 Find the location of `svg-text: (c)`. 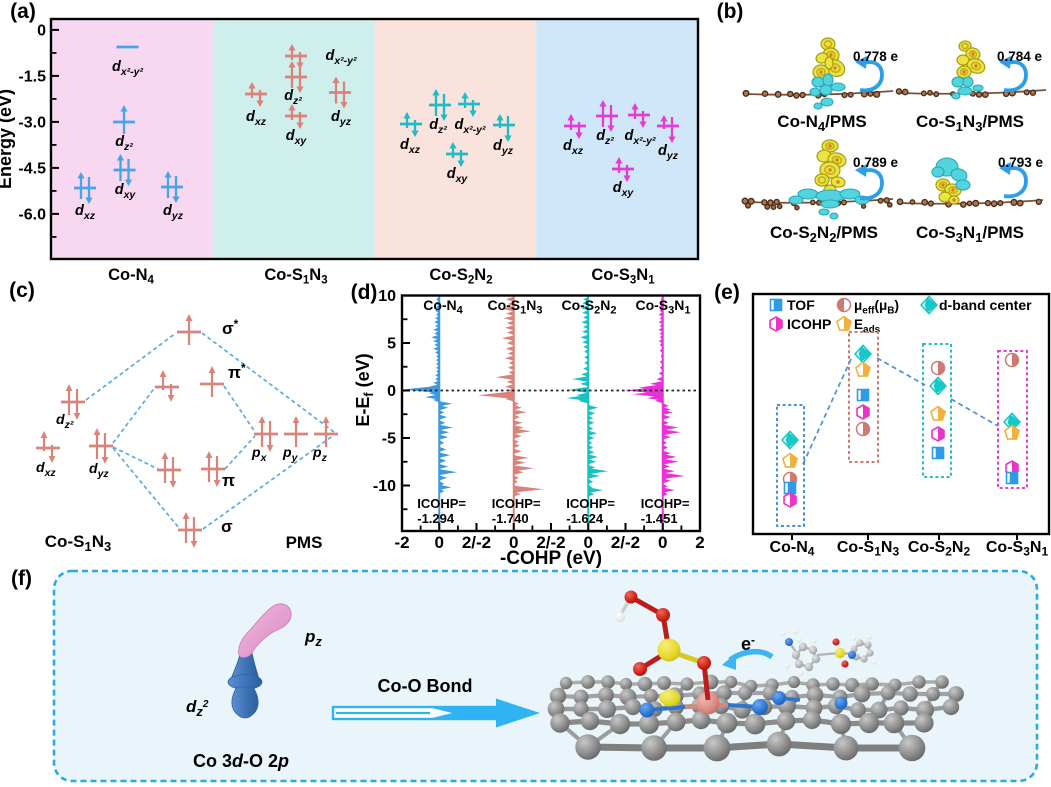

svg-text: (c) is located at coordinates (22, 290).